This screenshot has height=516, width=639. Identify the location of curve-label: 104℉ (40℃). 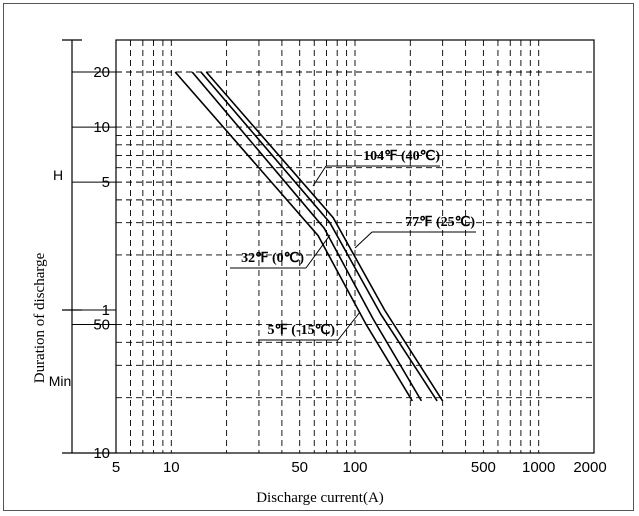
(401, 156).